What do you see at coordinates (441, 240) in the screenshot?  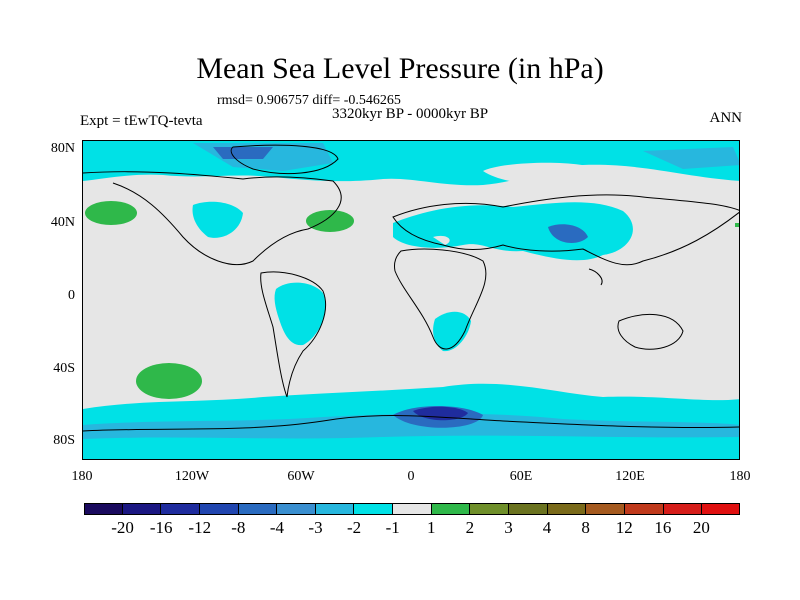 I see `mediterranean-neutral` at bounding box center [441, 240].